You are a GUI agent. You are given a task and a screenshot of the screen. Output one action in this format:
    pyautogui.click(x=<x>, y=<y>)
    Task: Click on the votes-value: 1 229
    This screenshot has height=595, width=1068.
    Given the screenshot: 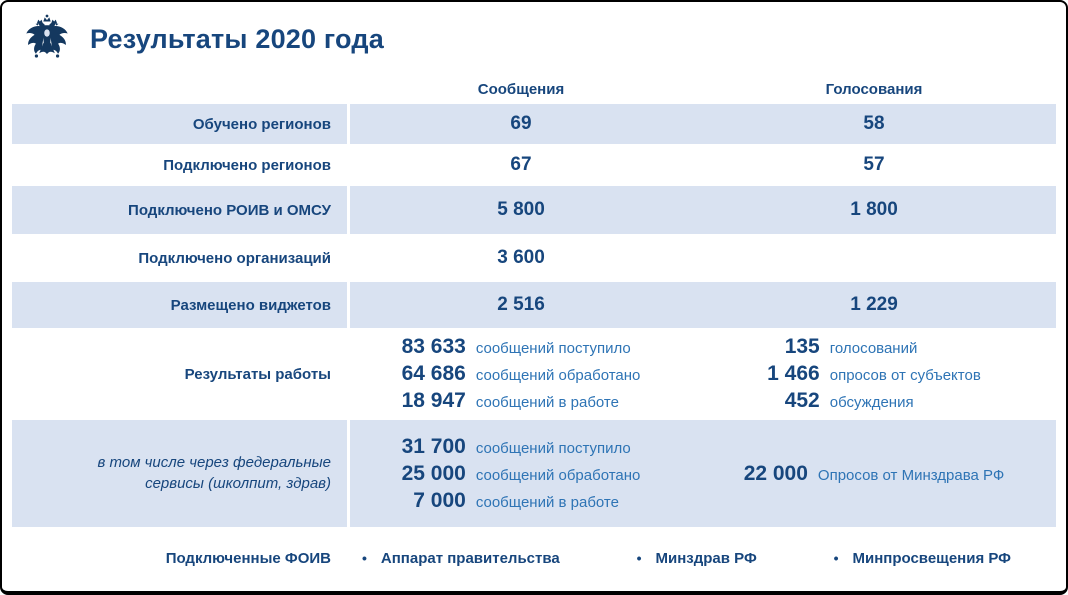 What is the action you would take?
    pyautogui.click(x=874, y=305)
    